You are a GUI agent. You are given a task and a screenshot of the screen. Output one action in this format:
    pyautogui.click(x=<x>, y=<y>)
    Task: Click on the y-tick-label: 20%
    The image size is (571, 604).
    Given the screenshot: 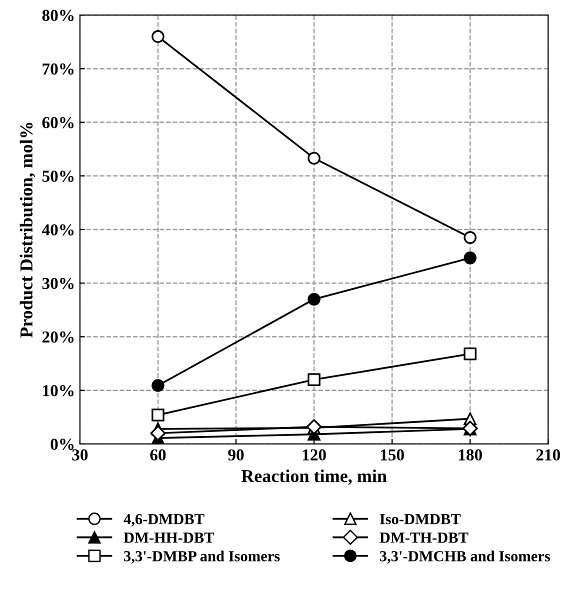 What is the action you would take?
    pyautogui.click(x=58, y=337)
    